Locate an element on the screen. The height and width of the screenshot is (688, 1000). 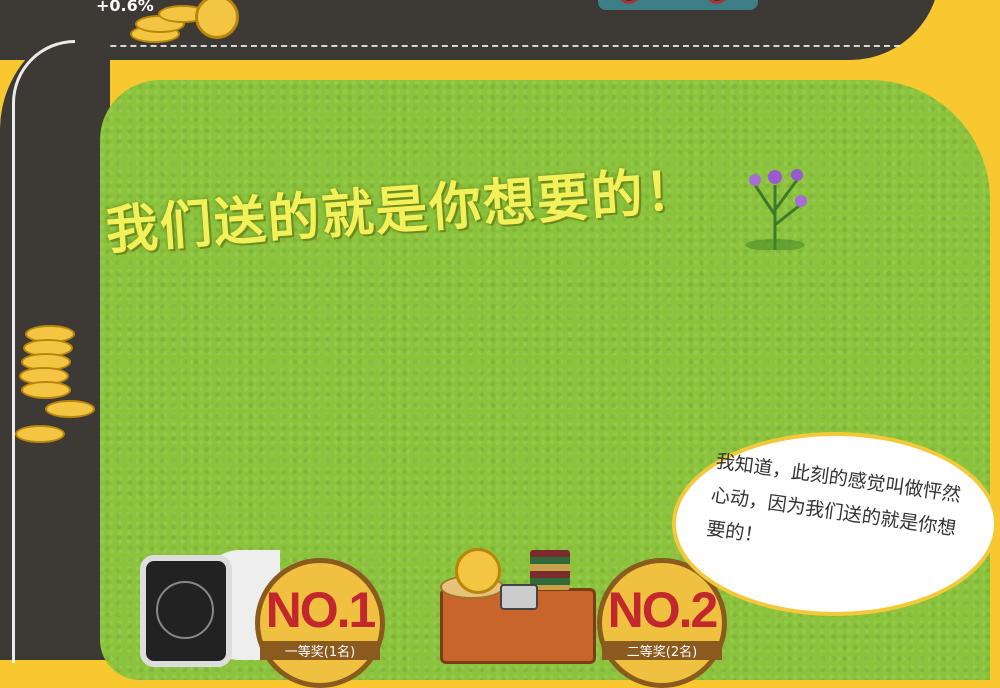
car is located at coordinates (678, 5).